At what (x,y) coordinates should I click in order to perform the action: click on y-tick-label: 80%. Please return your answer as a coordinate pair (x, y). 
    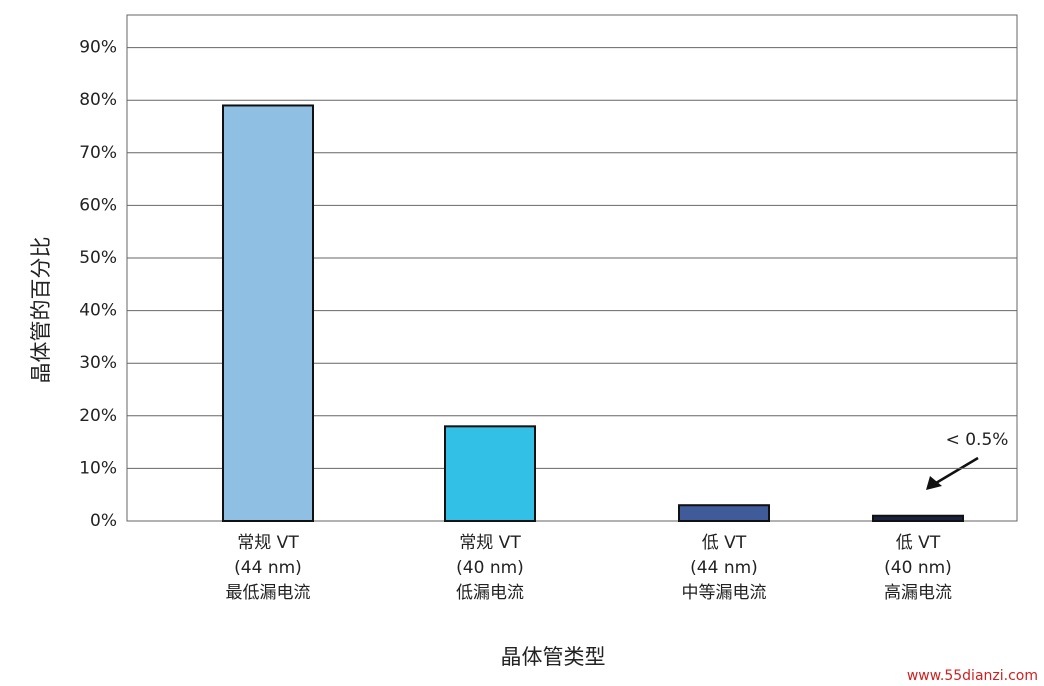
    Looking at the image, I should click on (98, 100).